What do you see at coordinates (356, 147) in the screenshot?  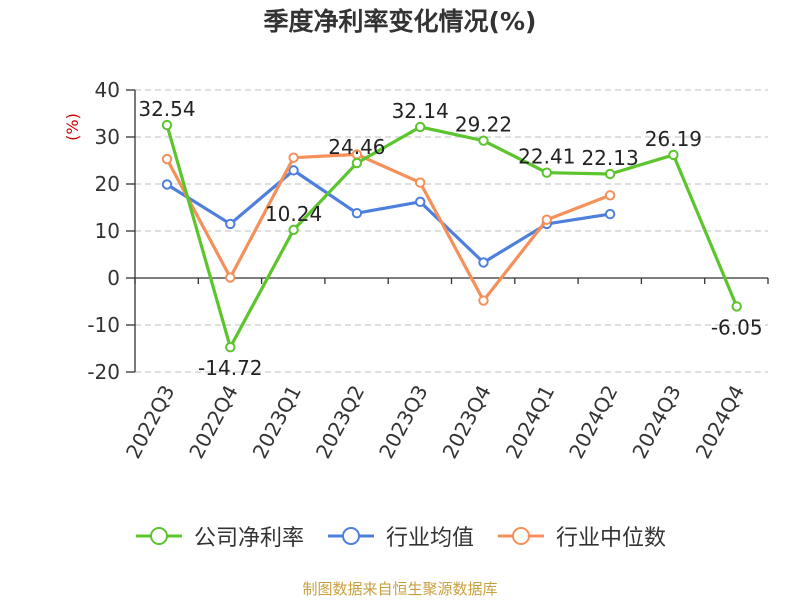 I see `data-label: 24.46` at bounding box center [356, 147].